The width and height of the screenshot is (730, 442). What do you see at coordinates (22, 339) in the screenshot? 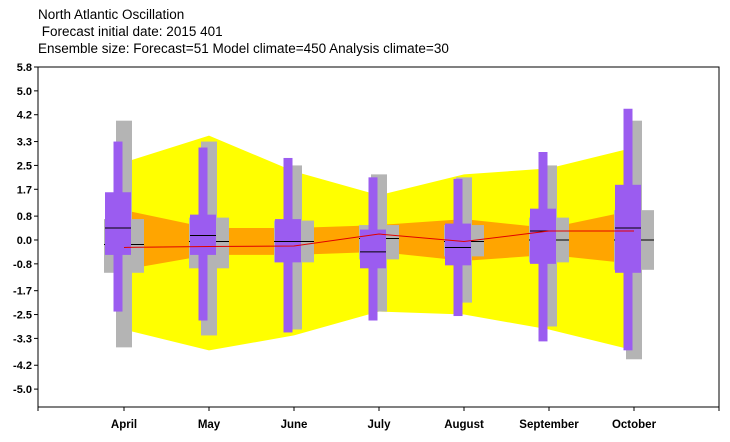
I see `y-tick-label: -3.3` at bounding box center [22, 339].